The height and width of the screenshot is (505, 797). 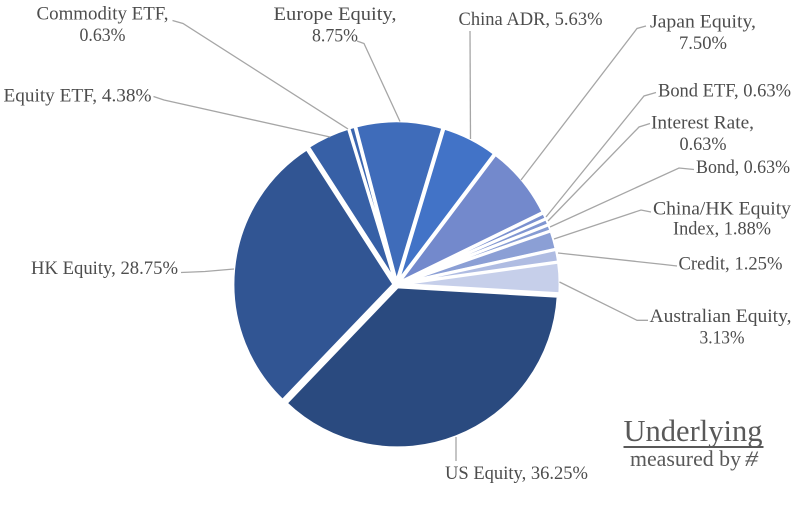 What do you see at coordinates (685, 458) in the screenshot?
I see `svg-text: measured by` at bounding box center [685, 458].